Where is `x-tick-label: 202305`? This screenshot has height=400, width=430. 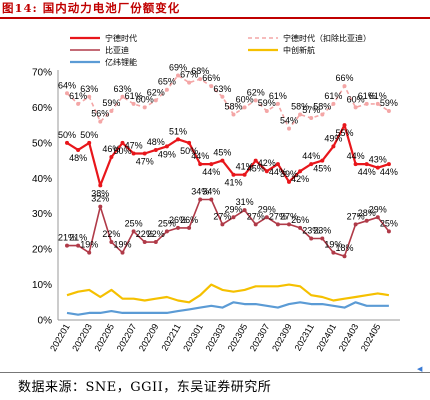 x-tick-label: 202305 is located at coordinates (238, 337).